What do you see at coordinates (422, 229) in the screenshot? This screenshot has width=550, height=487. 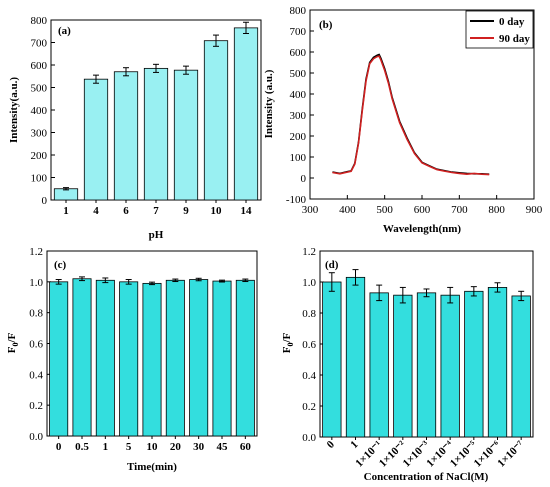 I see `x-axis-label-b: Wavelength(nm)` at bounding box center [422, 229].